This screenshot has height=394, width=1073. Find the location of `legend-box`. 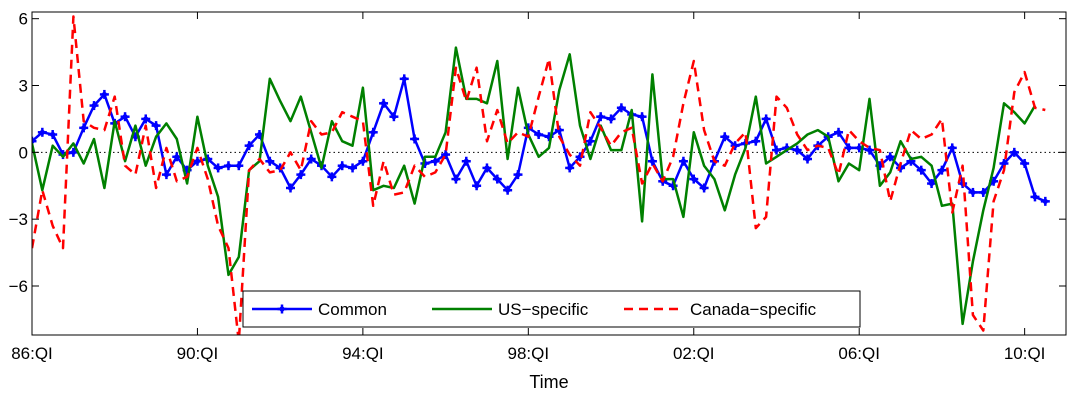

legend-box is located at coordinates (551, 309).